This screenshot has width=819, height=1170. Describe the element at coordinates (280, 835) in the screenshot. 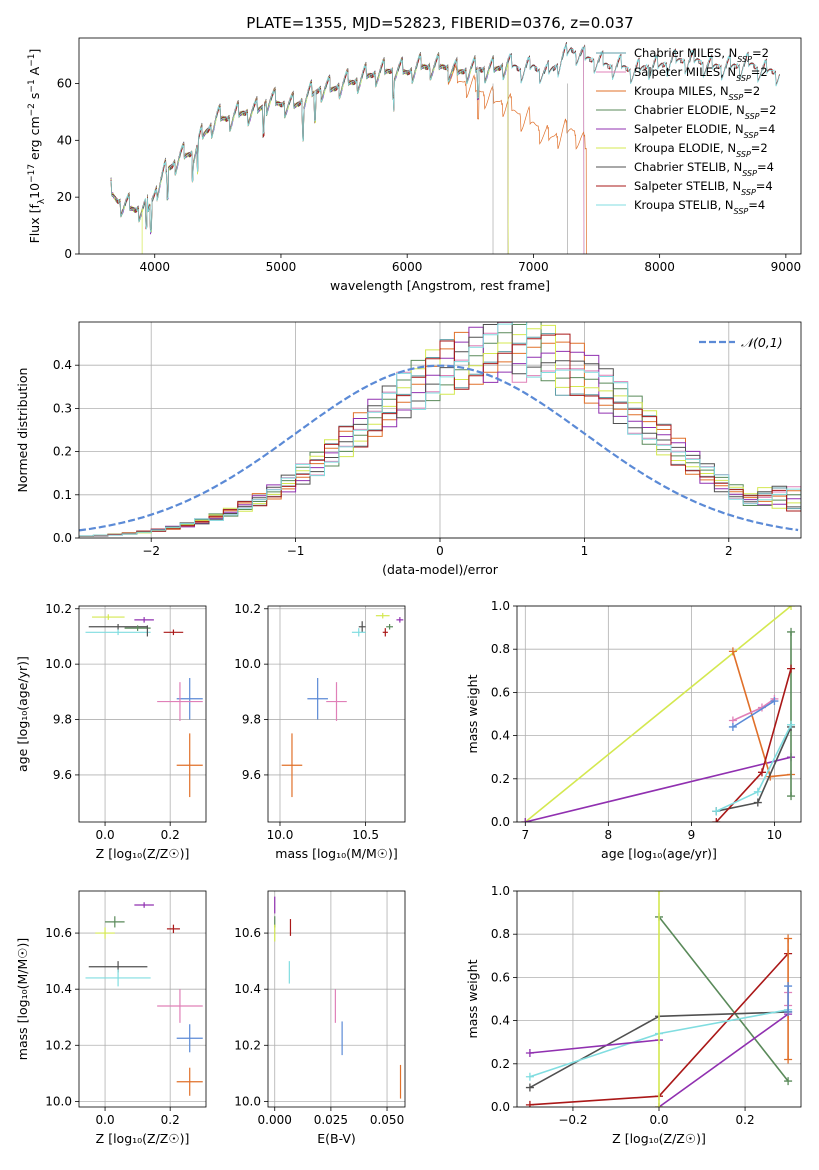

I see `x-tick-label: 10.0` at that location.